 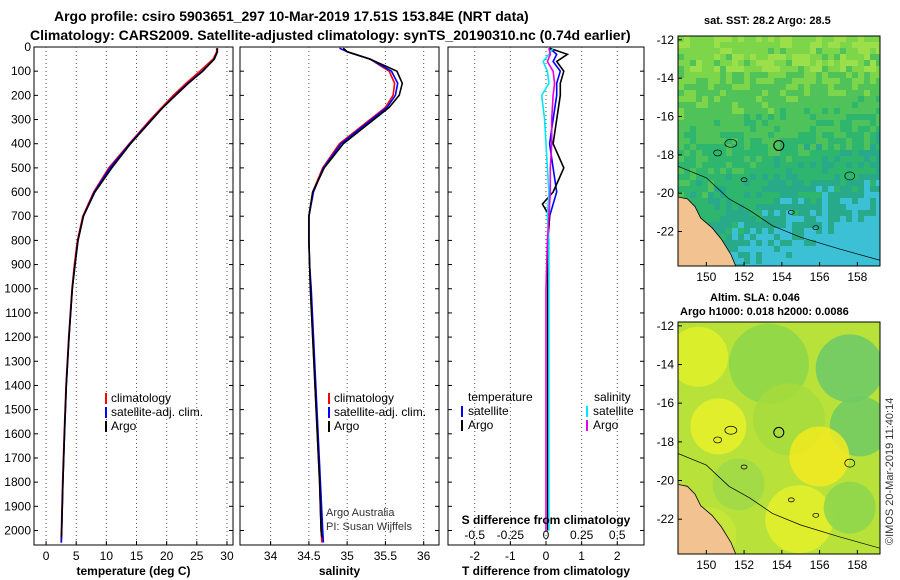 What do you see at coordinates (21, 216) in the screenshot?
I see `depth-tick-label: 700` at bounding box center [21, 216].